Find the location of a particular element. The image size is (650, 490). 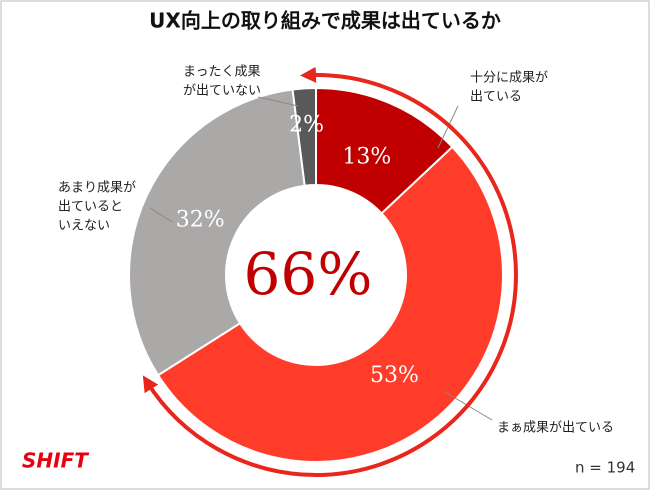

chart-title: UX向上の取り組みで成果は出ているか is located at coordinates (325, 21).